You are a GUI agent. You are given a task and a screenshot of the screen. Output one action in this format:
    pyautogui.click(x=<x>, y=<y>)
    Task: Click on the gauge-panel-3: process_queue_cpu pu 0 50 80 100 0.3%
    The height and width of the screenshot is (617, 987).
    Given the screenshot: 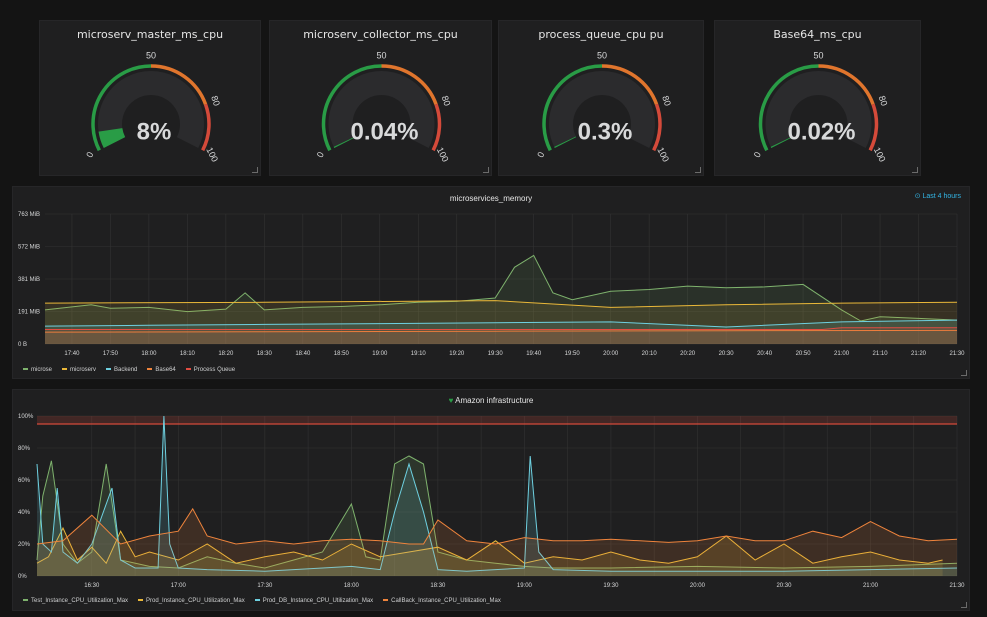 What is the action you would take?
    pyautogui.click(x=601, y=98)
    